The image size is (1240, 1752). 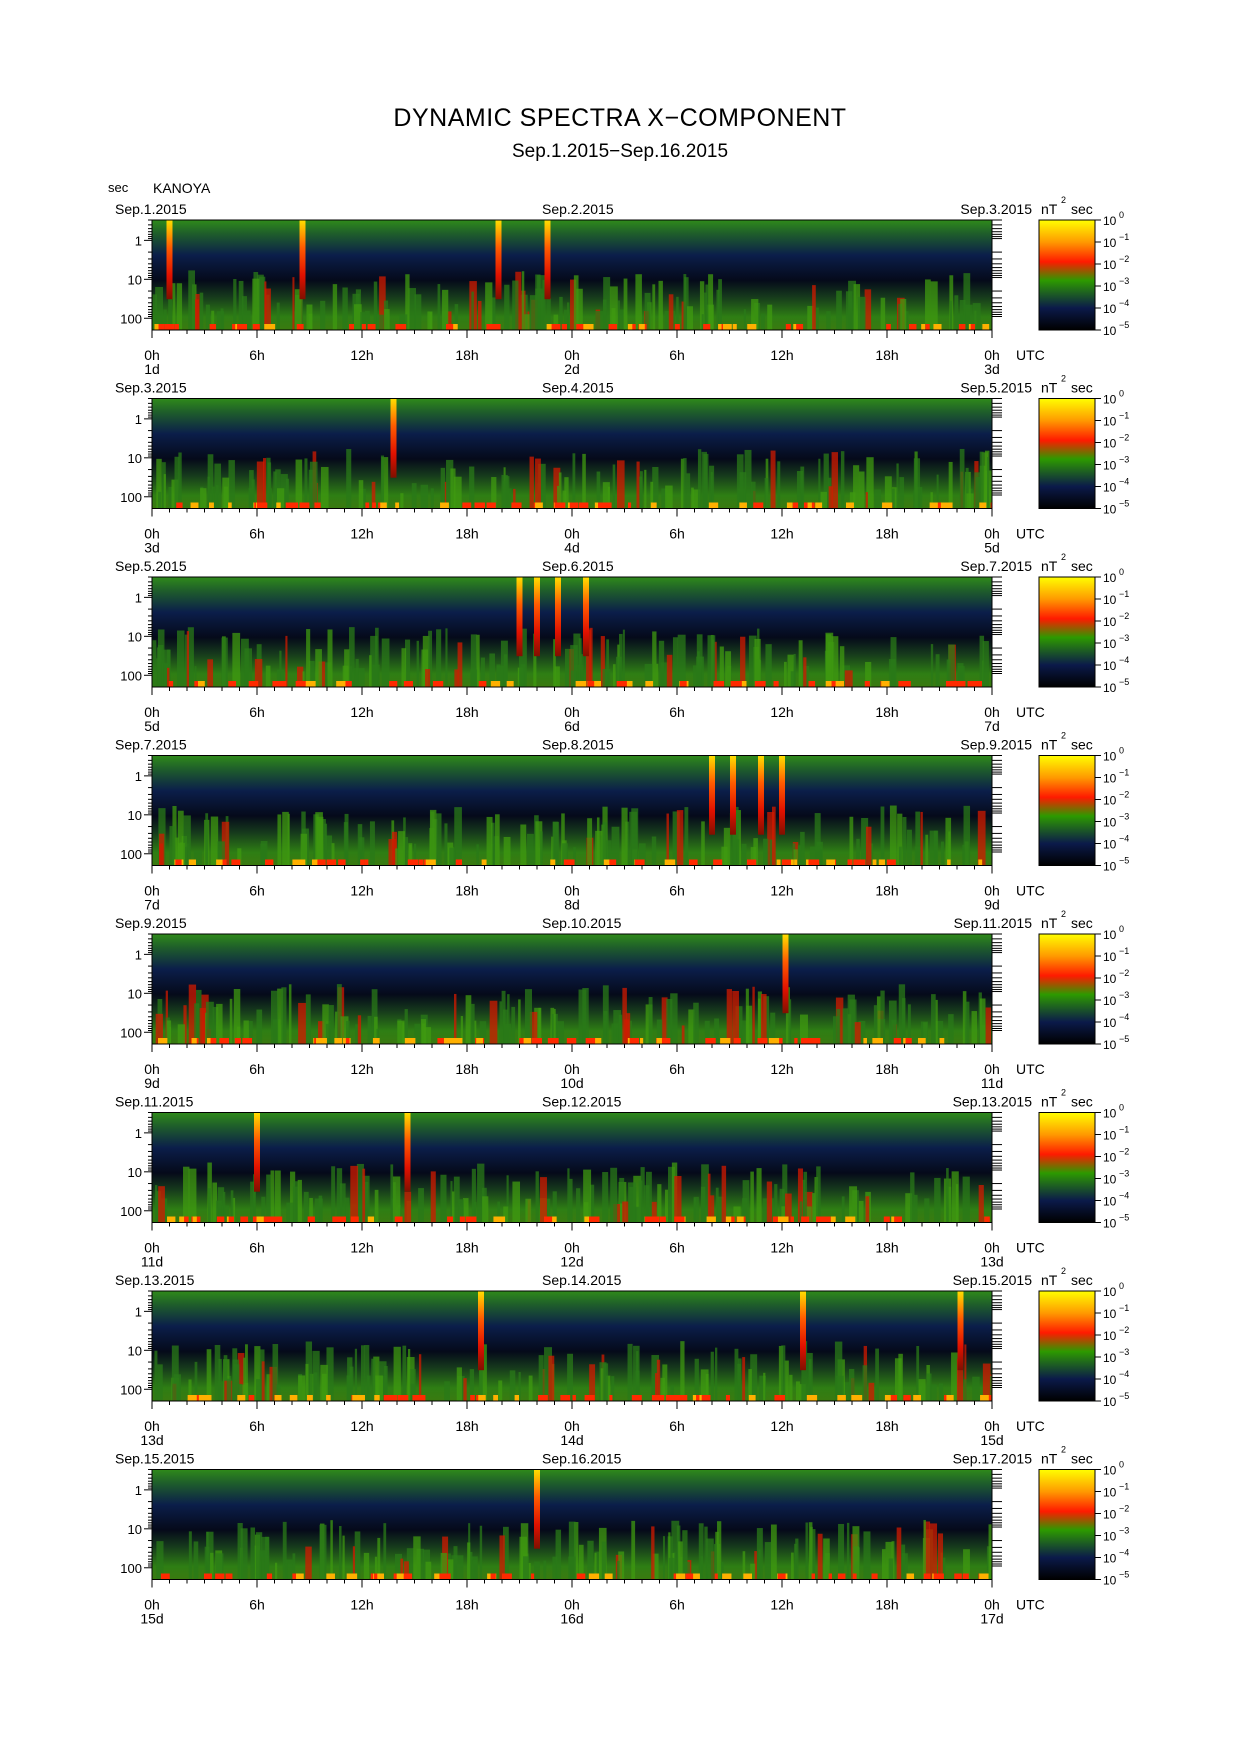 What do you see at coordinates (152, 1262) in the screenshot?
I see `day-start-label: 11d` at bounding box center [152, 1262].